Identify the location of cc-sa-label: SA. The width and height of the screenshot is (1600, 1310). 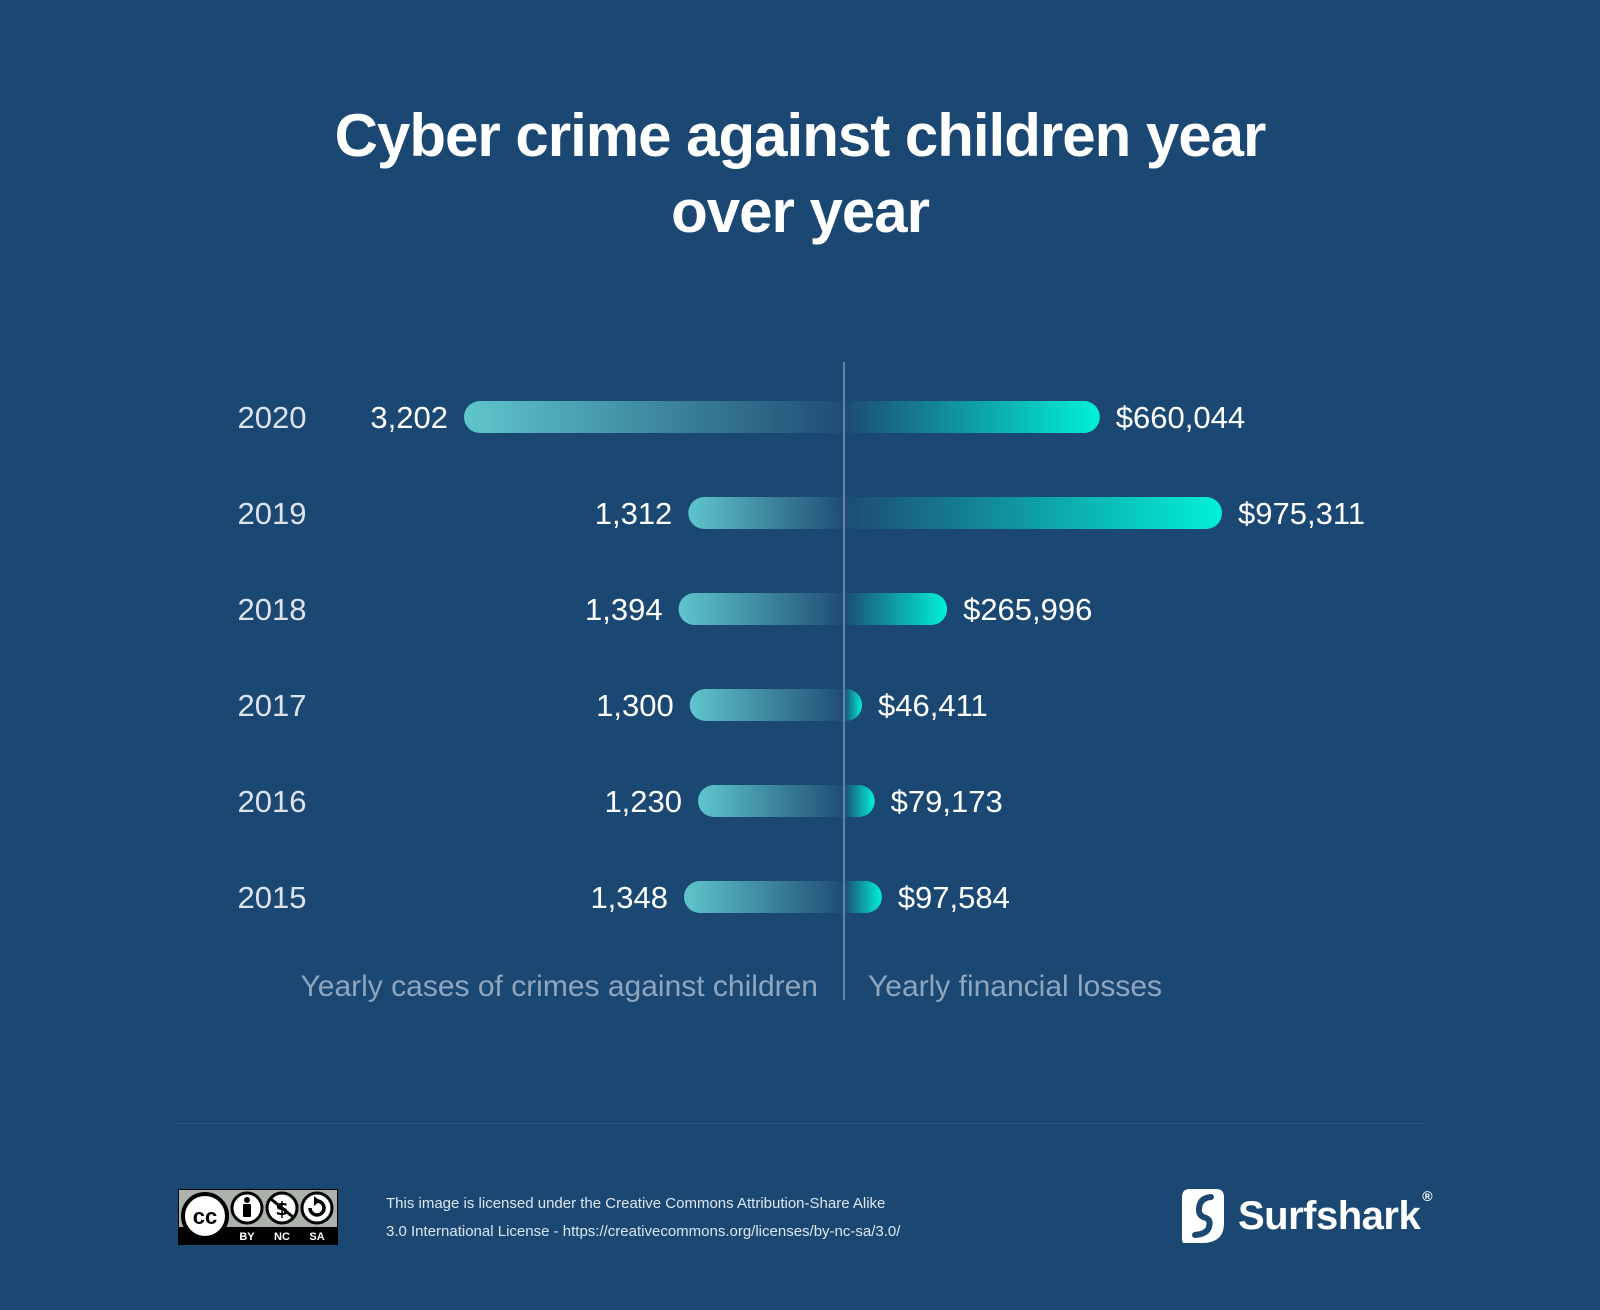
(316, 1237).